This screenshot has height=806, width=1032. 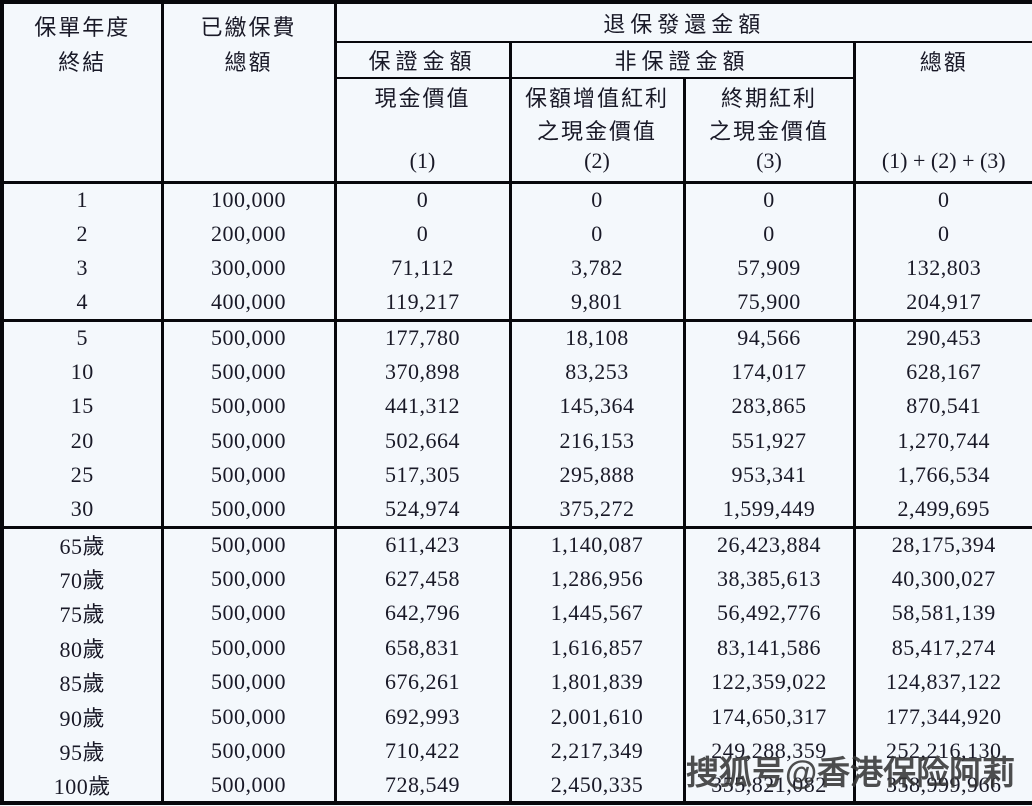 I want to click on value-cell: 355,821,082, so click(x=769, y=785).